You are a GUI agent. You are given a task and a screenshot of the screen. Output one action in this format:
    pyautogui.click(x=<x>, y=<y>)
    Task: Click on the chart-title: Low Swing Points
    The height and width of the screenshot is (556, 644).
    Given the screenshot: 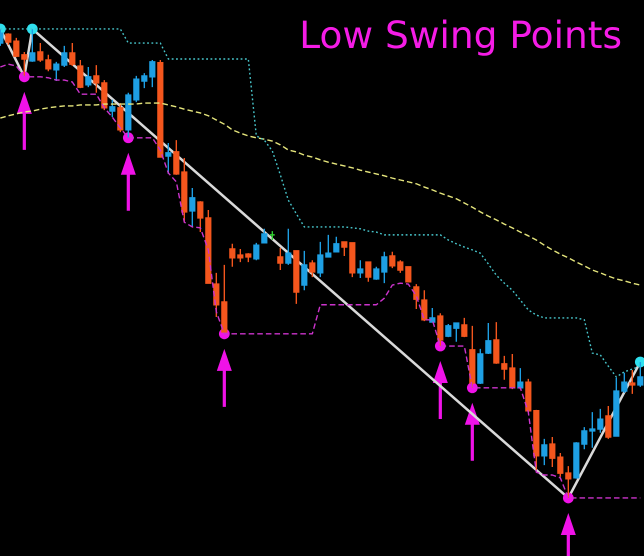 What is the action you would take?
    pyautogui.click(x=461, y=38)
    